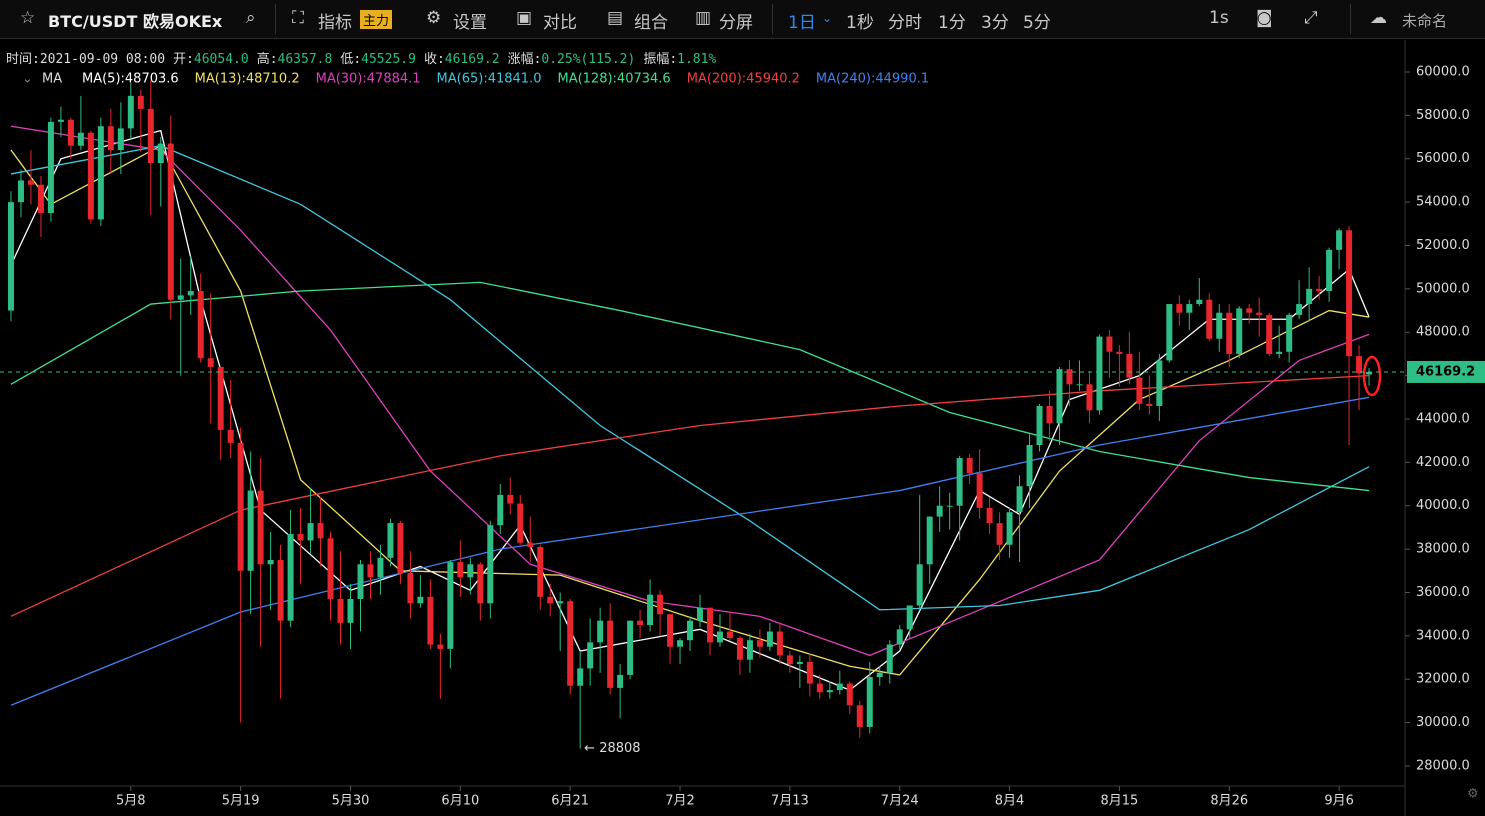  I want to click on interval: 分时, so click(905, 23).